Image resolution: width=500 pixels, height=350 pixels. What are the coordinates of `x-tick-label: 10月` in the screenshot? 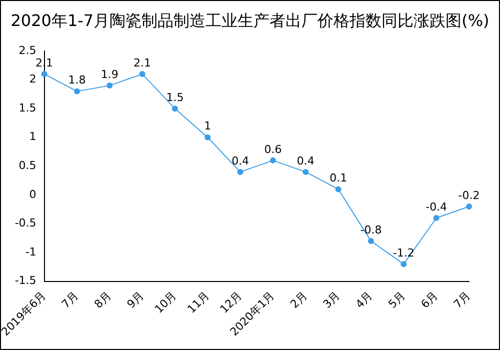 It's located at (166, 302).